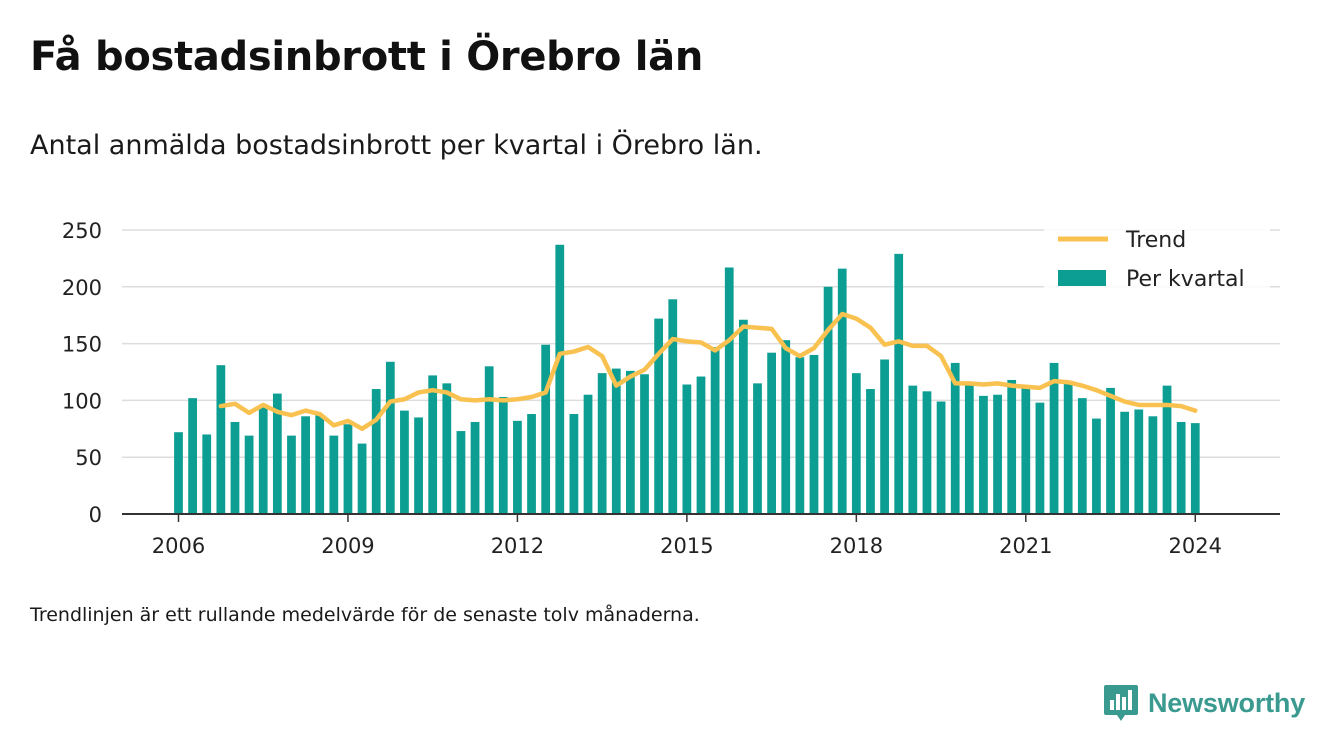 This screenshot has height=753, width=1340. Describe the element at coordinates (1155, 240) in the screenshot. I see `legend-trend-label: Trend` at that location.